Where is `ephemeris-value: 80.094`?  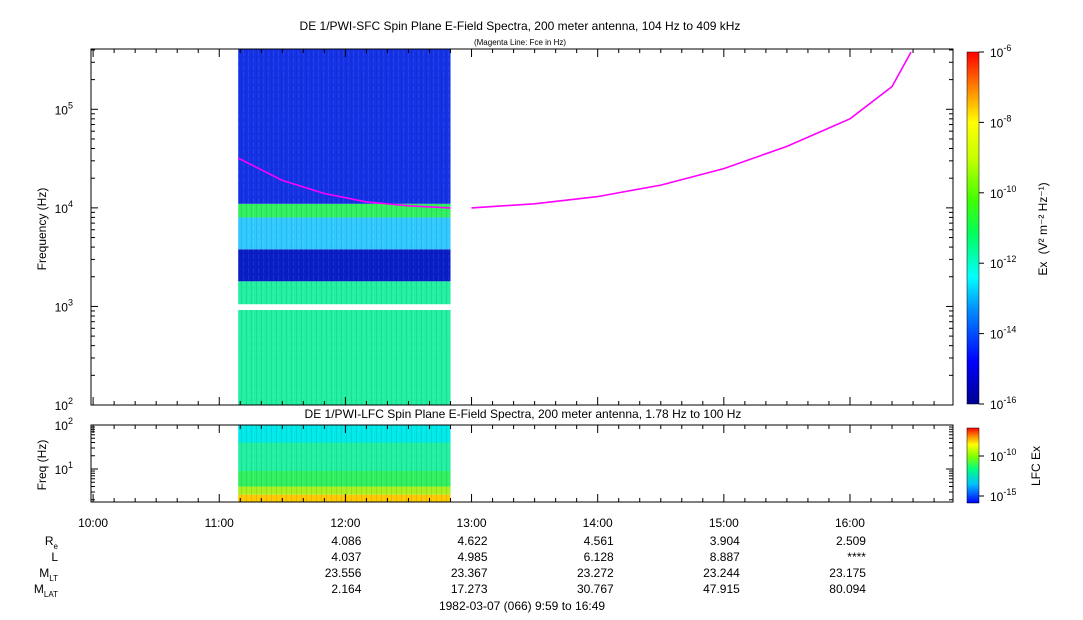
ephemeris-value: 80.094 is located at coordinates (847, 589).